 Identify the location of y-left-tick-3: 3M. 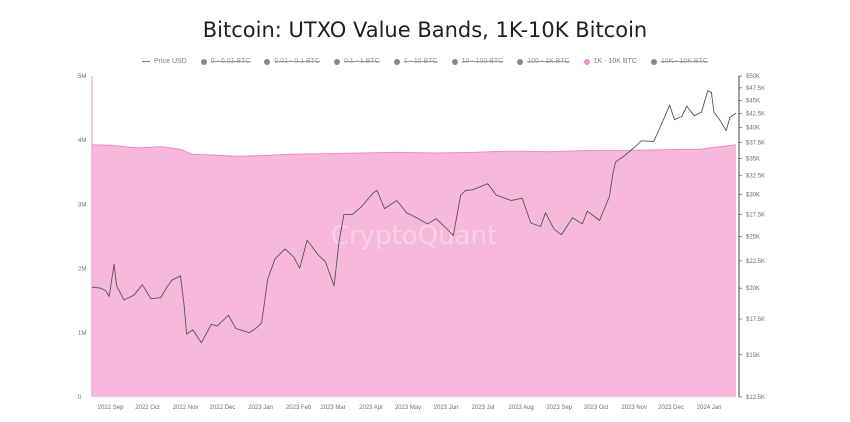
(82, 205).